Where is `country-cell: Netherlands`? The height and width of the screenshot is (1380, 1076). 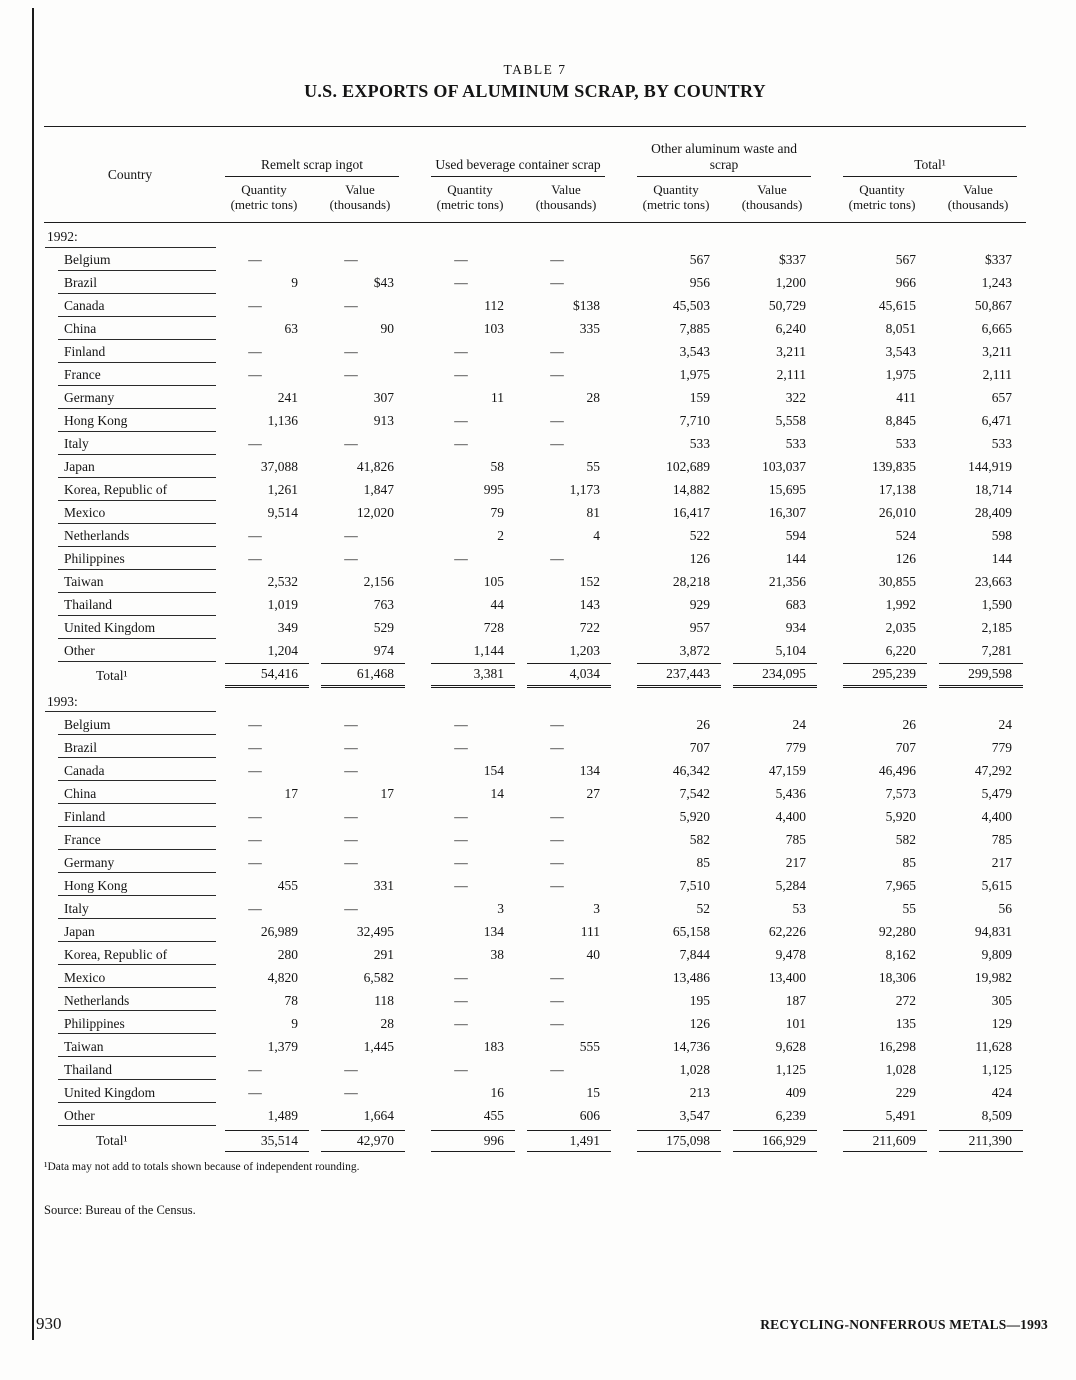
country-cell: Netherlands is located at coordinates (130, 535).